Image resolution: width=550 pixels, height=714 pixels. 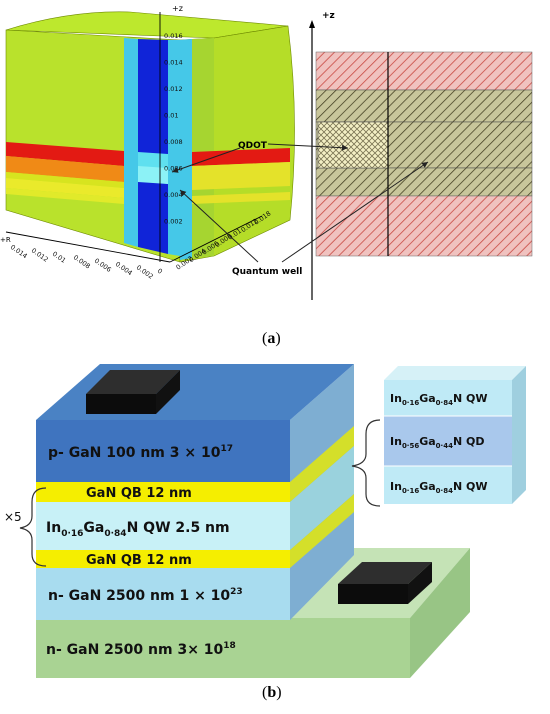 What do you see at coordinates (65, 169) in the screenshot?
I see `band-orange` at bounding box center [65, 169].